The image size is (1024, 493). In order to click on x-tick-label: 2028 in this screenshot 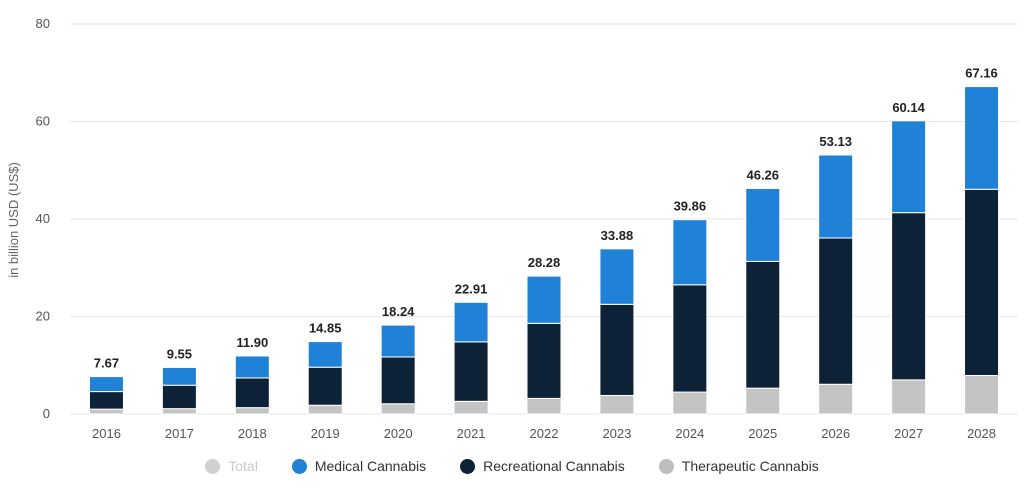, I will do `click(981, 433)`.